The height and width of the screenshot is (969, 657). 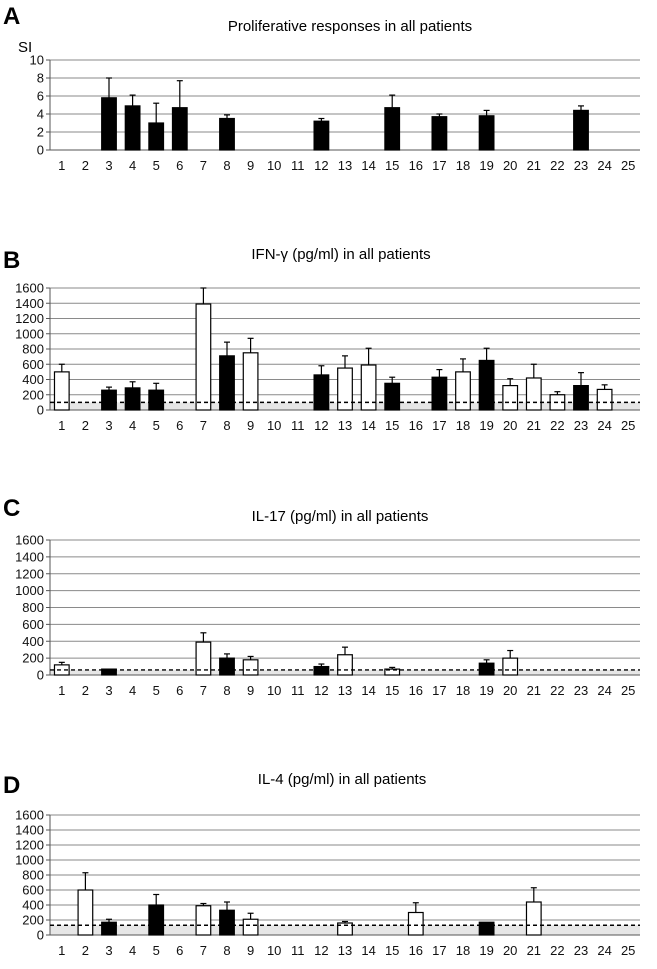 I want to click on y-tick-label-d: 600, so click(x=33, y=890).